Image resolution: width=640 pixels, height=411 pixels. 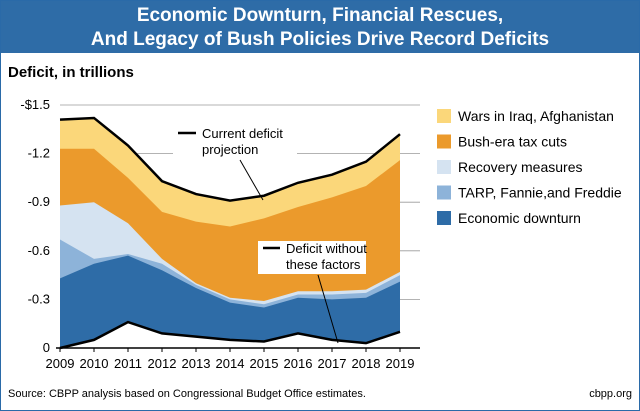 What do you see at coordinates (400, 363) in the screenshot?
I see `x-tick-label: 2019` at bounding box center [400, 363].